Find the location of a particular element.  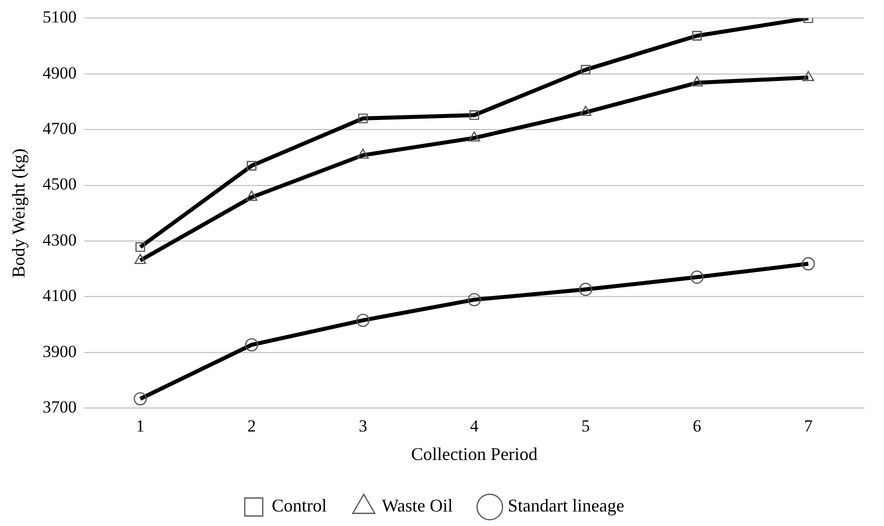

y-tick-label: 4100 is located at coordinates (59, 296).